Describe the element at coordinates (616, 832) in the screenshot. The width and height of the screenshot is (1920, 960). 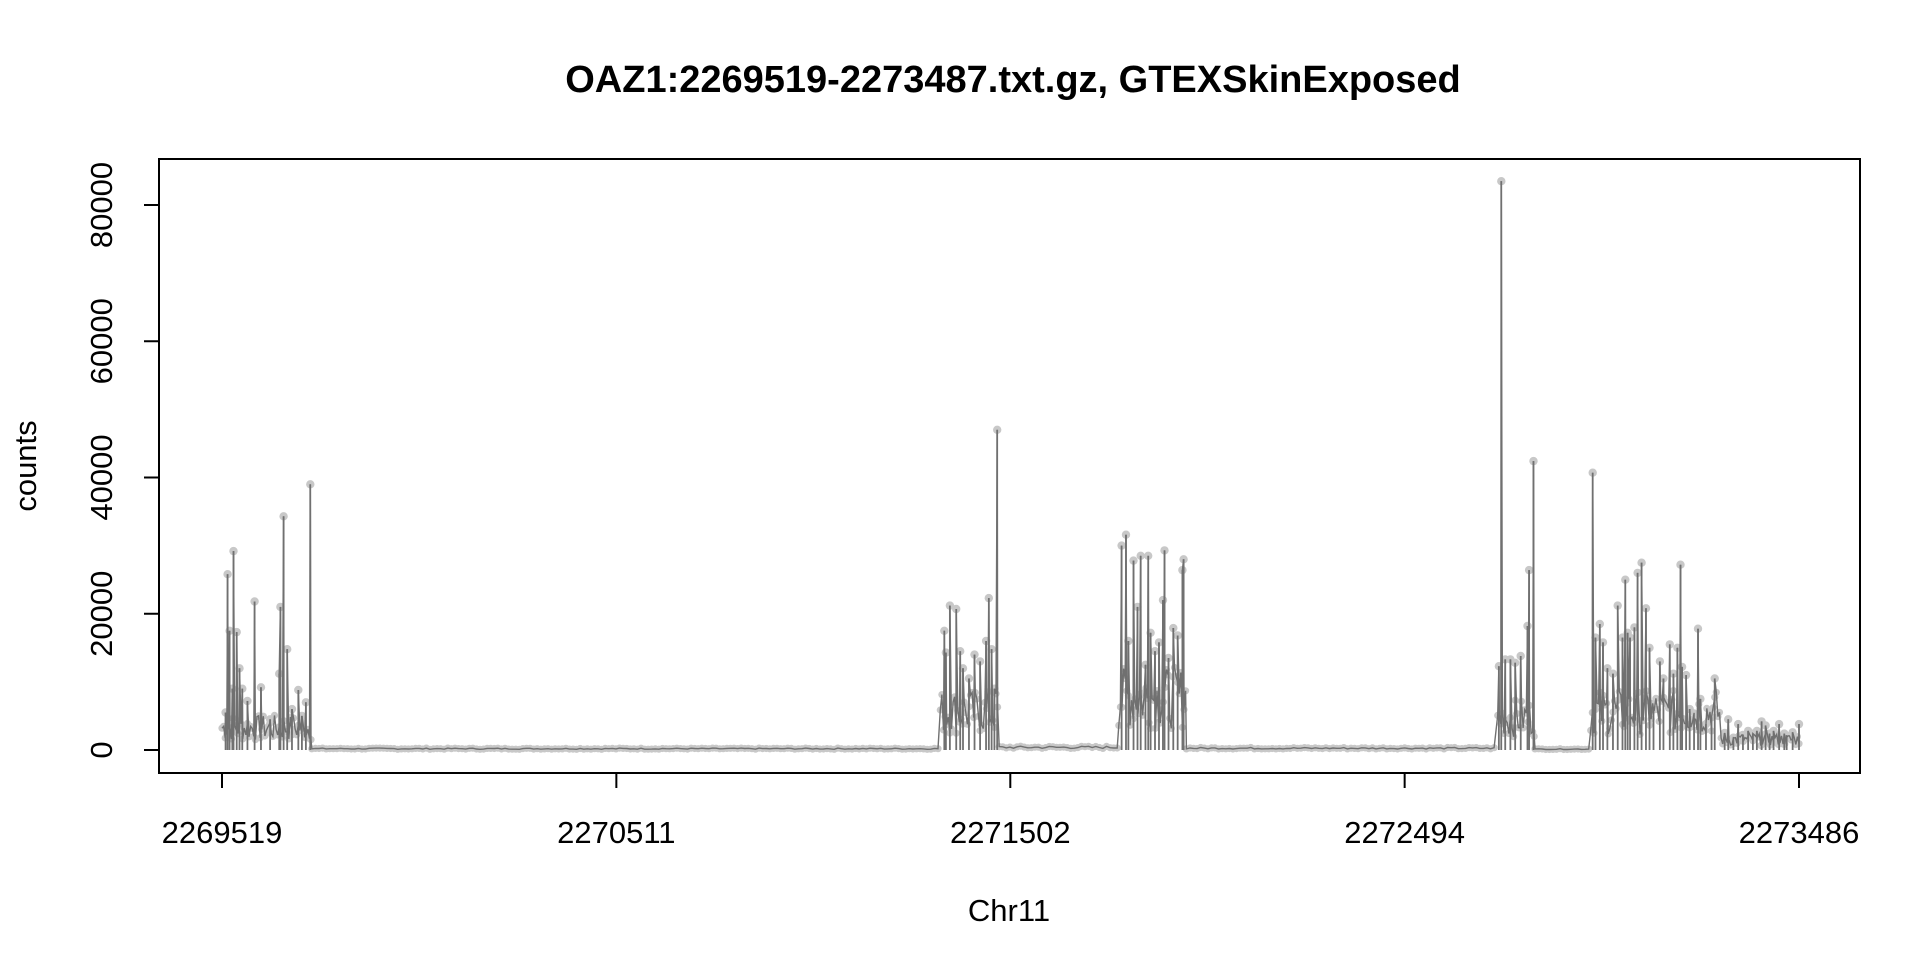
I see `x-tick-label: 2270511` at that location.